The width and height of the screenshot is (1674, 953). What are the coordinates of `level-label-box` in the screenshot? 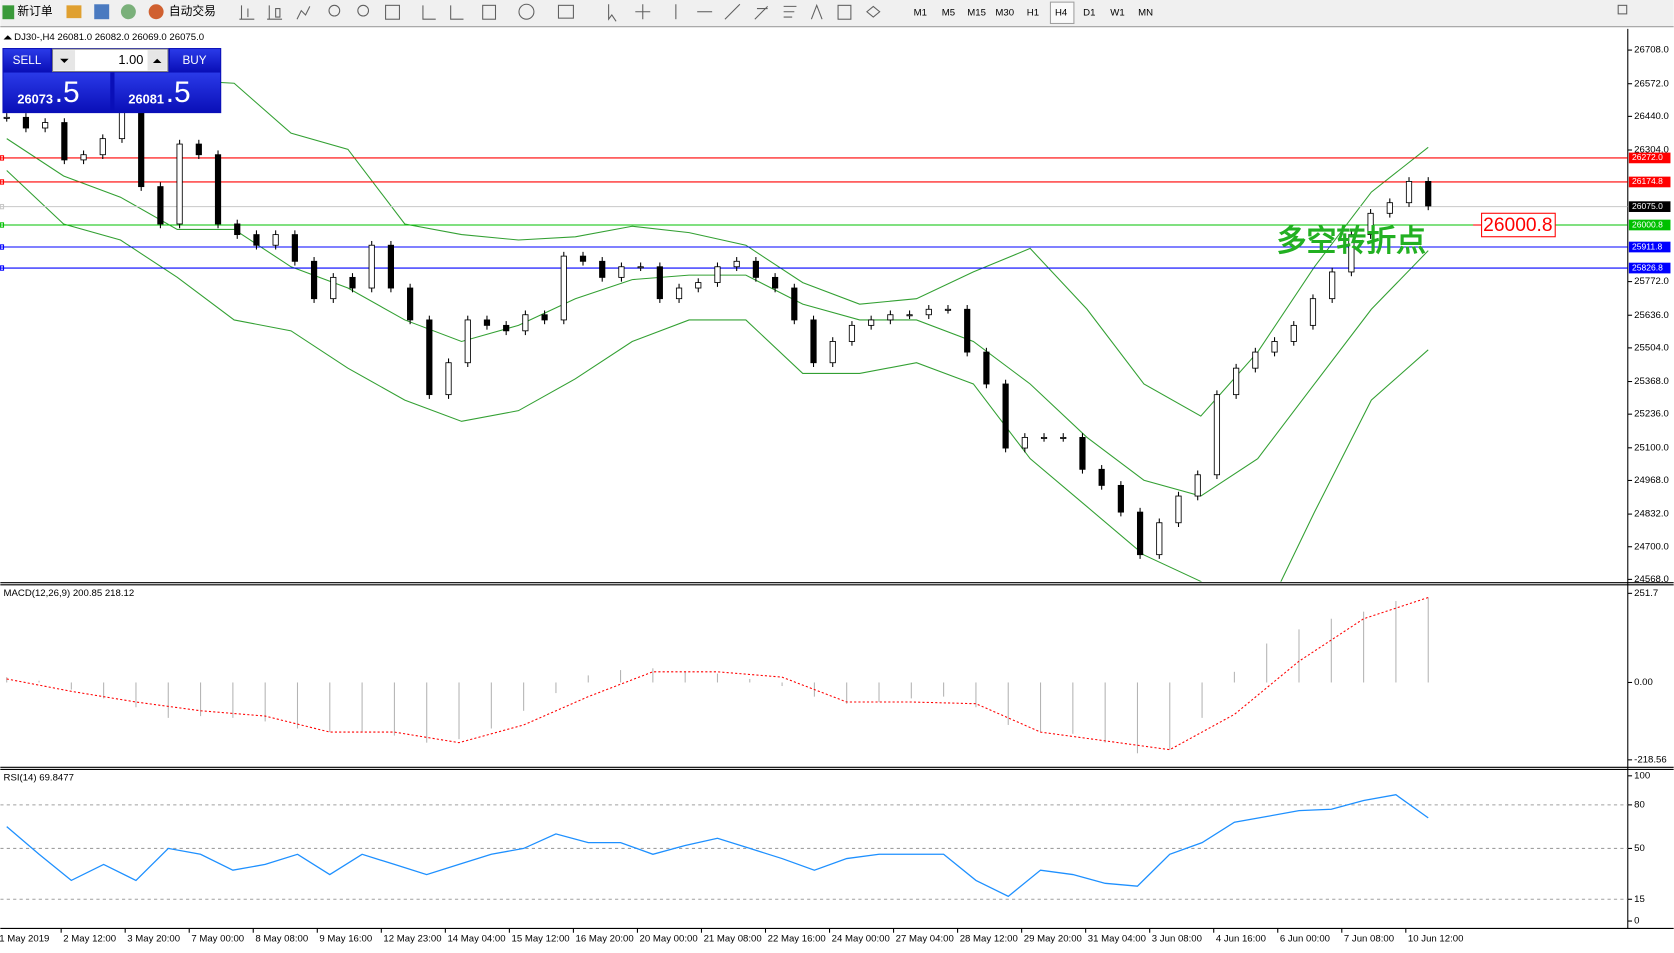 It's located at (1649, 225).